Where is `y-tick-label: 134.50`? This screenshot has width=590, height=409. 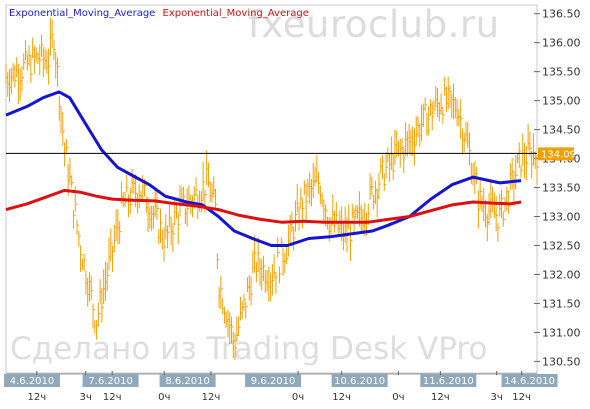 y-tick-label: 134.50 is located at coordinates (561, 130).